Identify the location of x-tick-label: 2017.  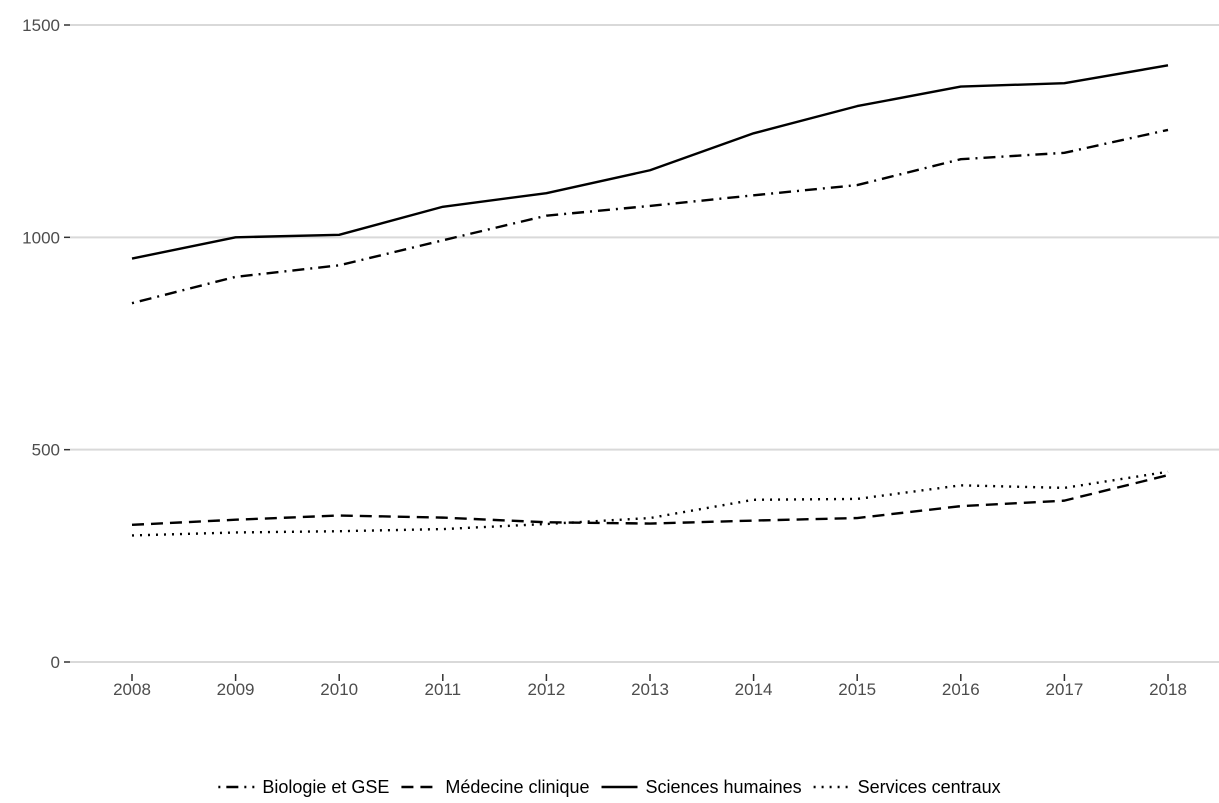
(1064, 689).